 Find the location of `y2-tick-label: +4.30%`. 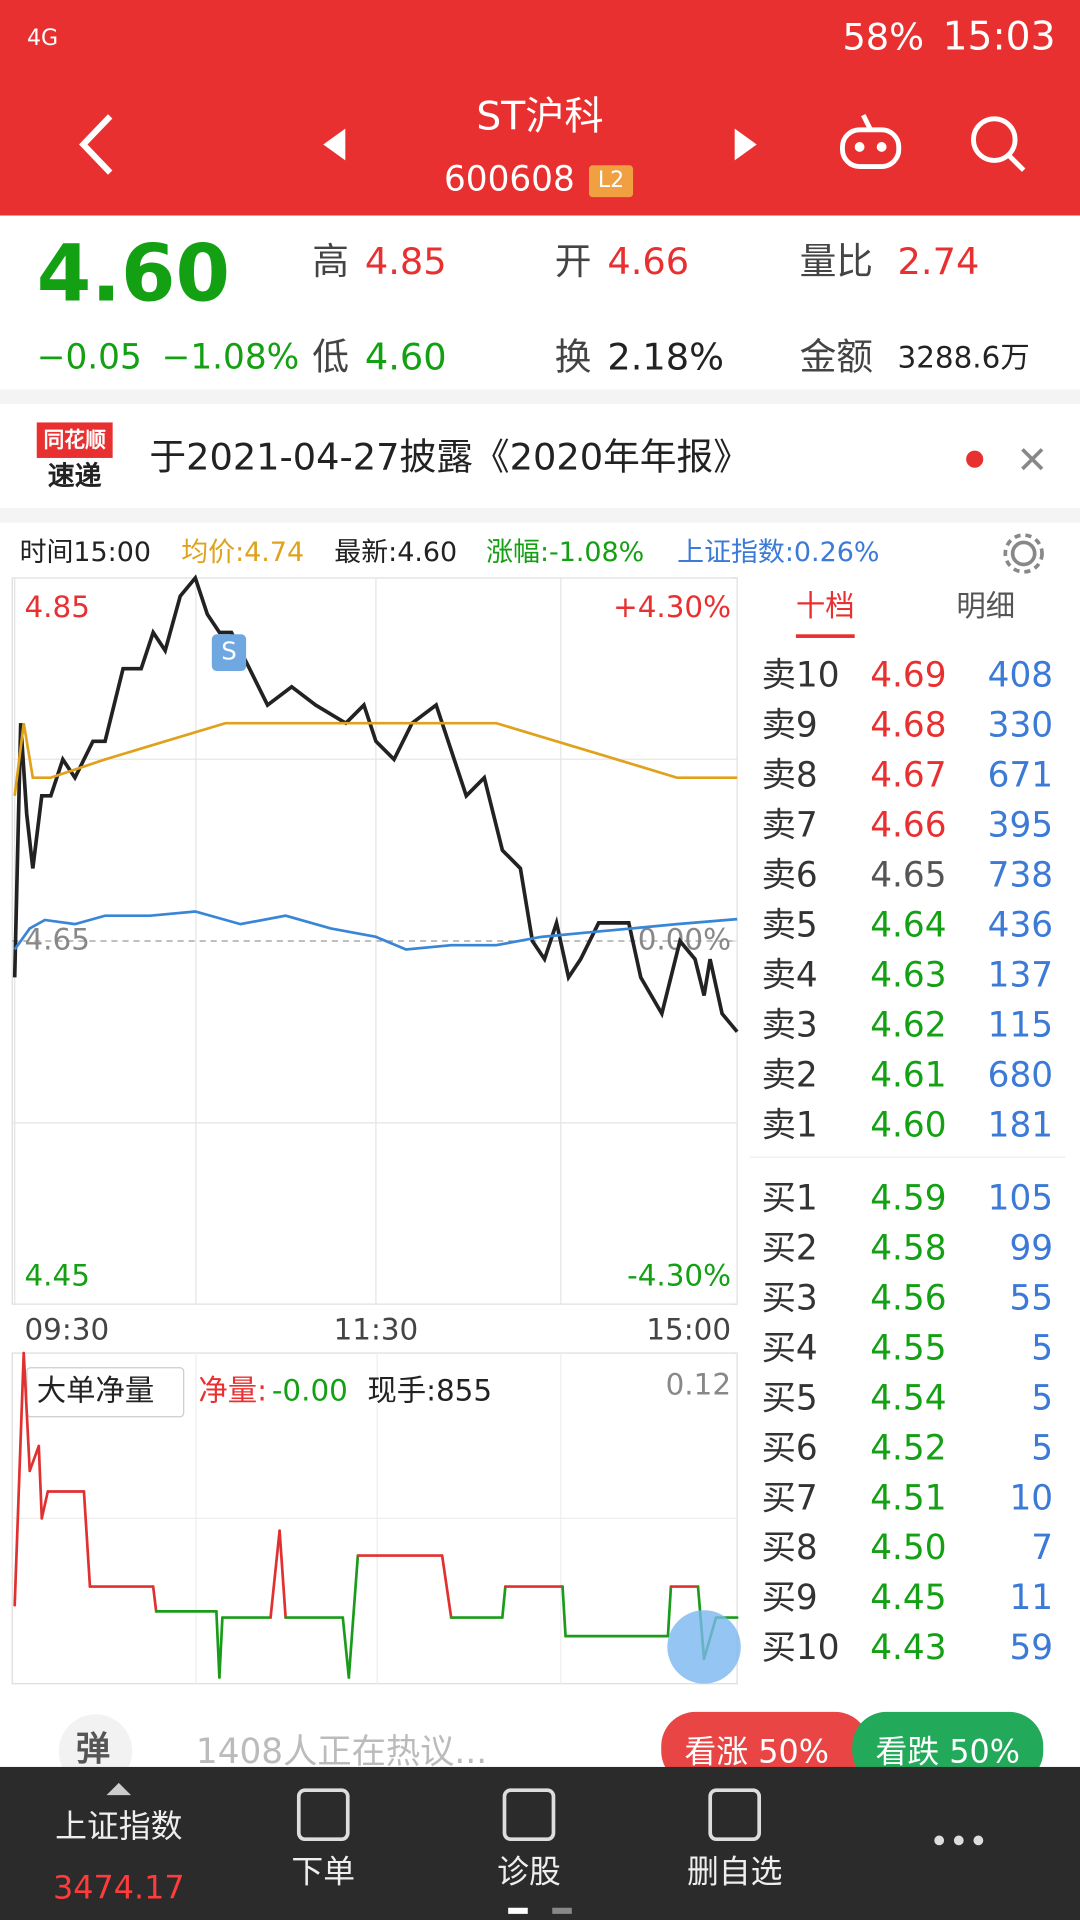

y2-tick-label: +4.30% is located at coordinates (672, 607).